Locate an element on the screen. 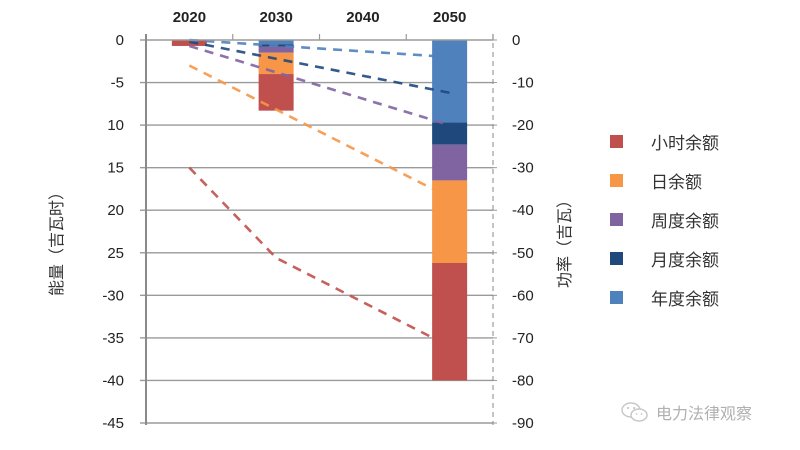 The width and height of the screenshot is (800, 450). legend-label: 月度余额 is located at coordinates (685, 261).